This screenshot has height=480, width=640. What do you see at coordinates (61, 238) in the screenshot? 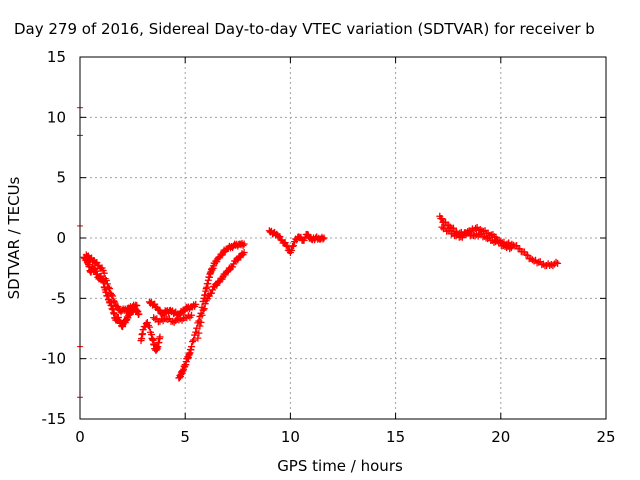
I see `y-tick-label: 0` at bounding box center [61, 238].